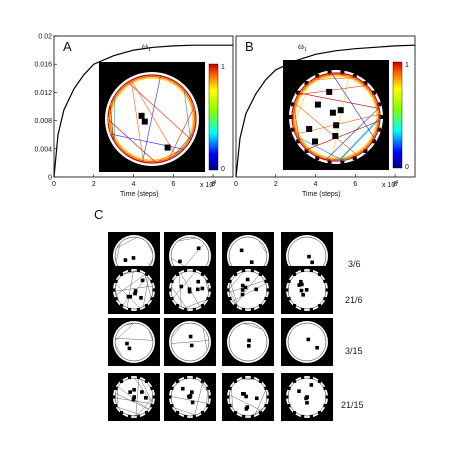  Describe the element at coordinates (50, 178) in the screenshot. I see `panel-a-ytick-label-0: 0` at that location.